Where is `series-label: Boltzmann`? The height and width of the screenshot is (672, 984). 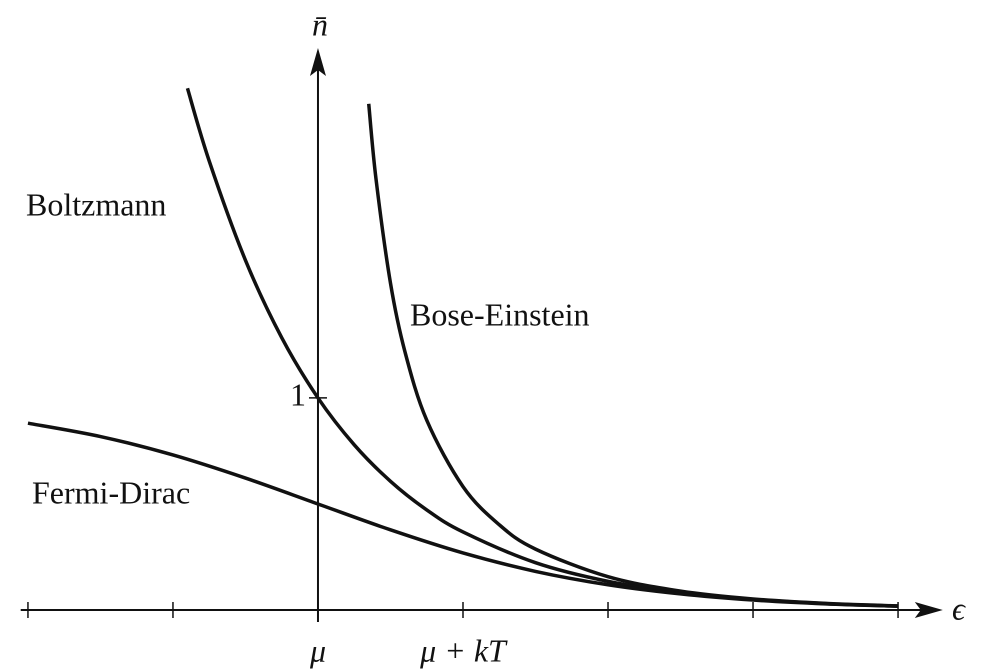
series-label: Boltzmann is located at coordinates (96, 204).